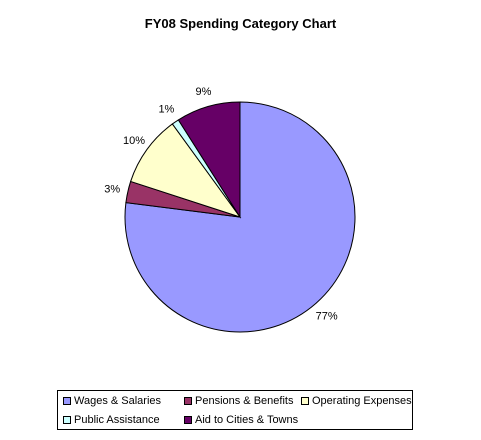 Image resolution: width=481 pixels, height=440 pixels. I want to click on legend-label: Public Assistance, so click(117, 420).